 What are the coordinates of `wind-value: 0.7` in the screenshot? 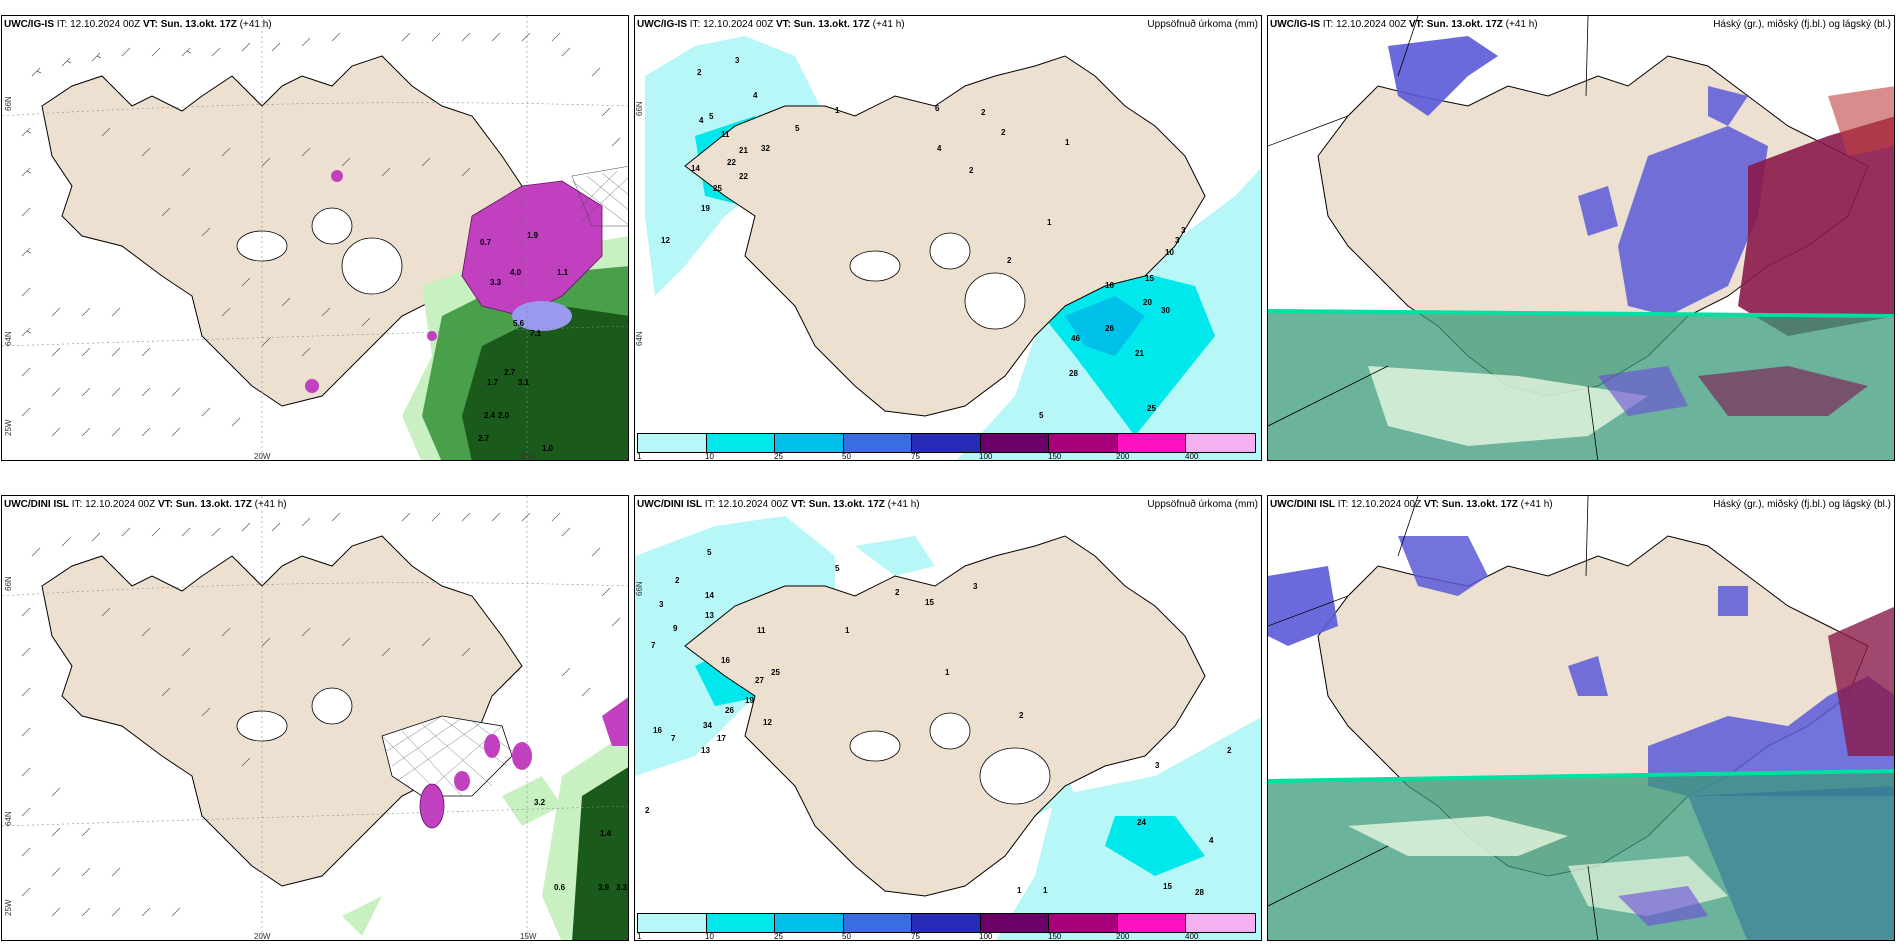 It's located at (486, 242).